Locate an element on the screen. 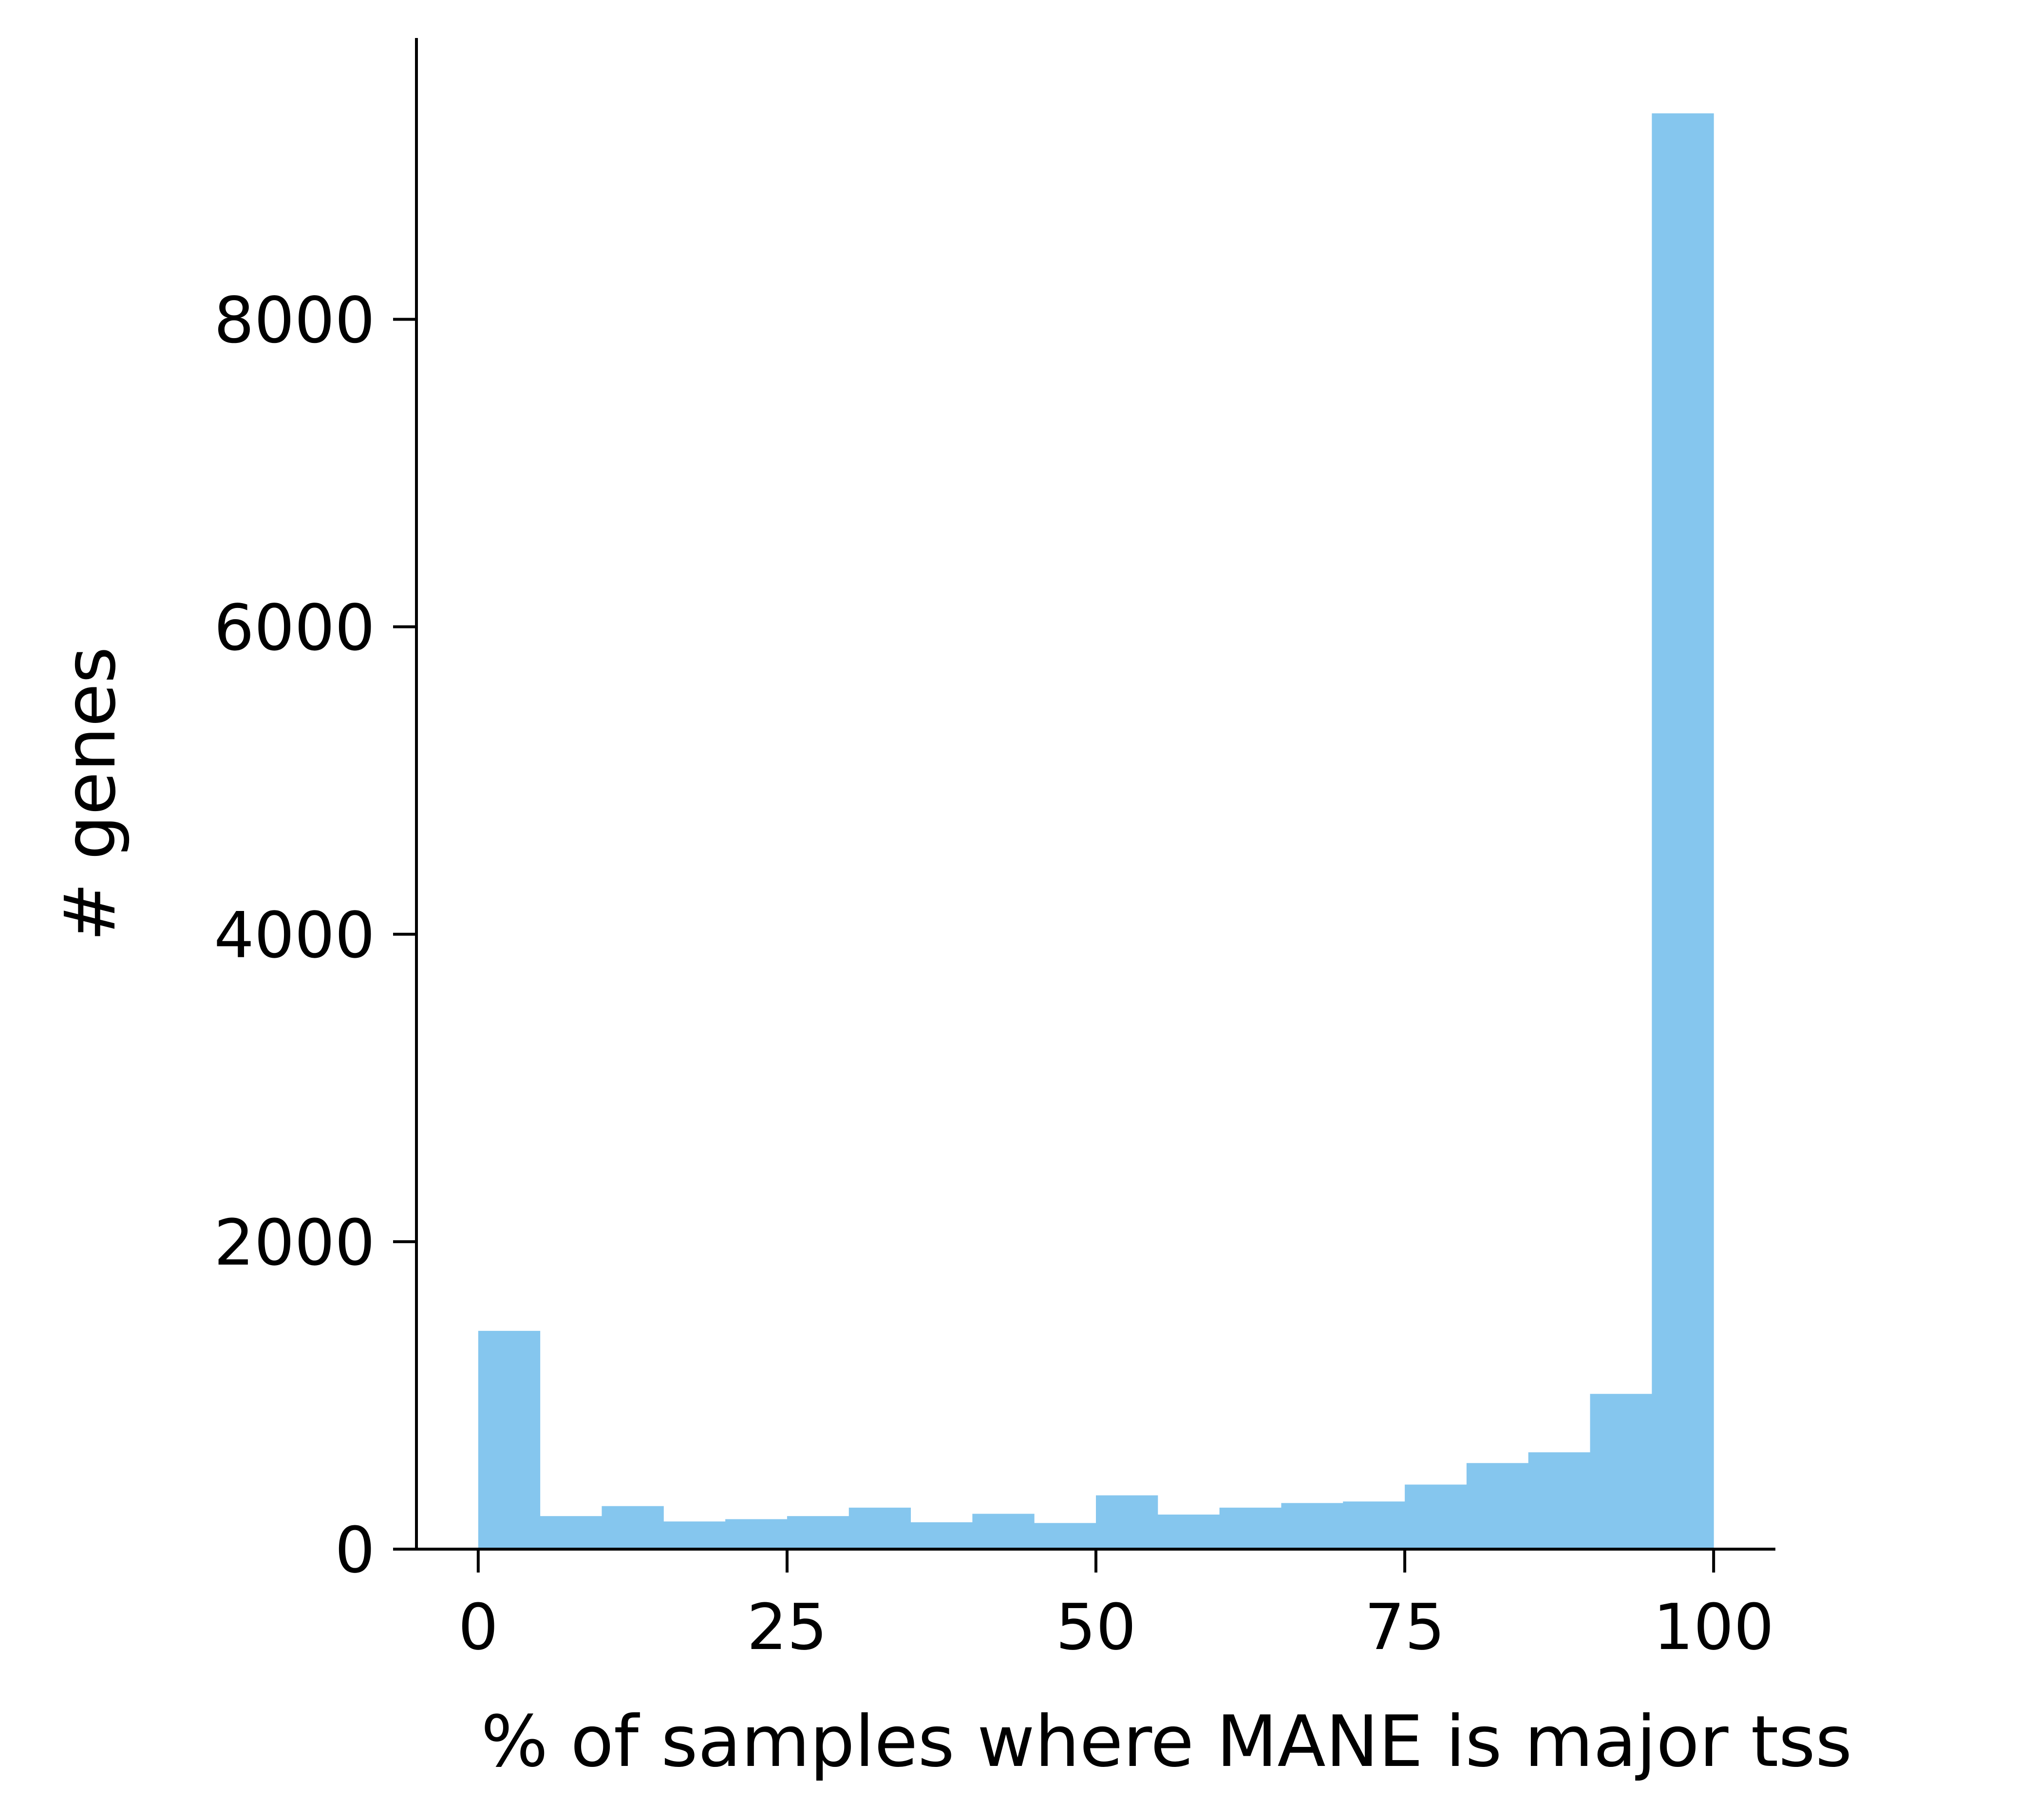 Image resolution: width=2035 pixels, height=1820 pixels. x-tick-label: 50 is located at coordinates (1095, 1627).